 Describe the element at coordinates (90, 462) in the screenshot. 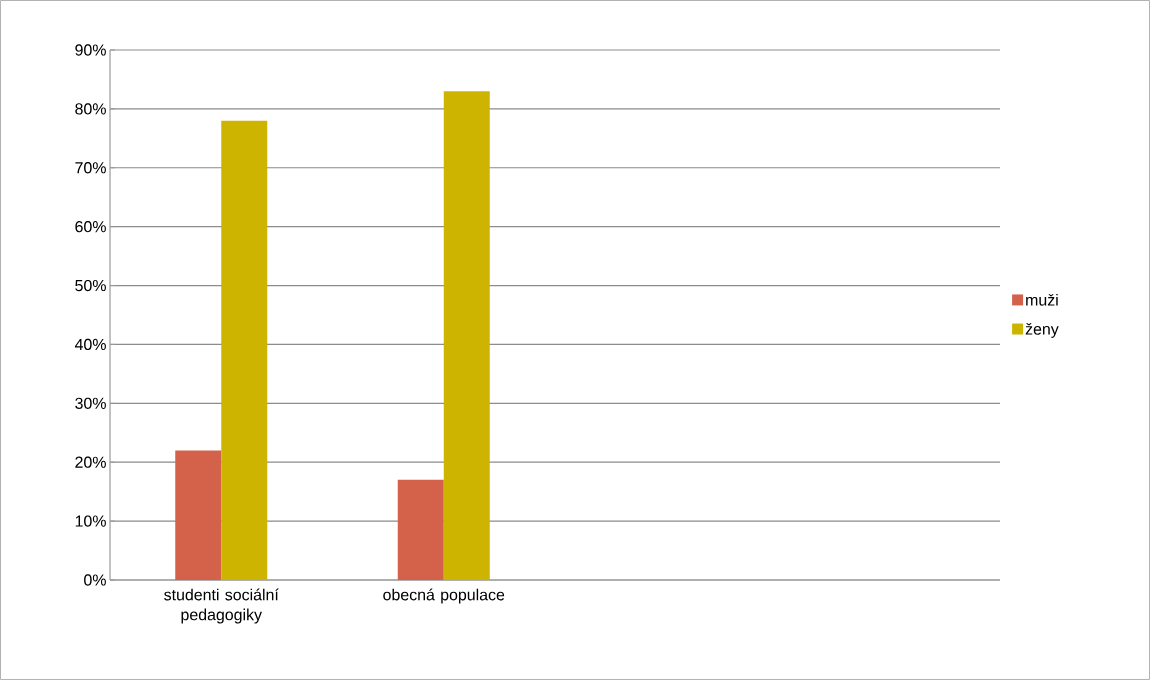

I see `y-tick-label: 20%` at that location.